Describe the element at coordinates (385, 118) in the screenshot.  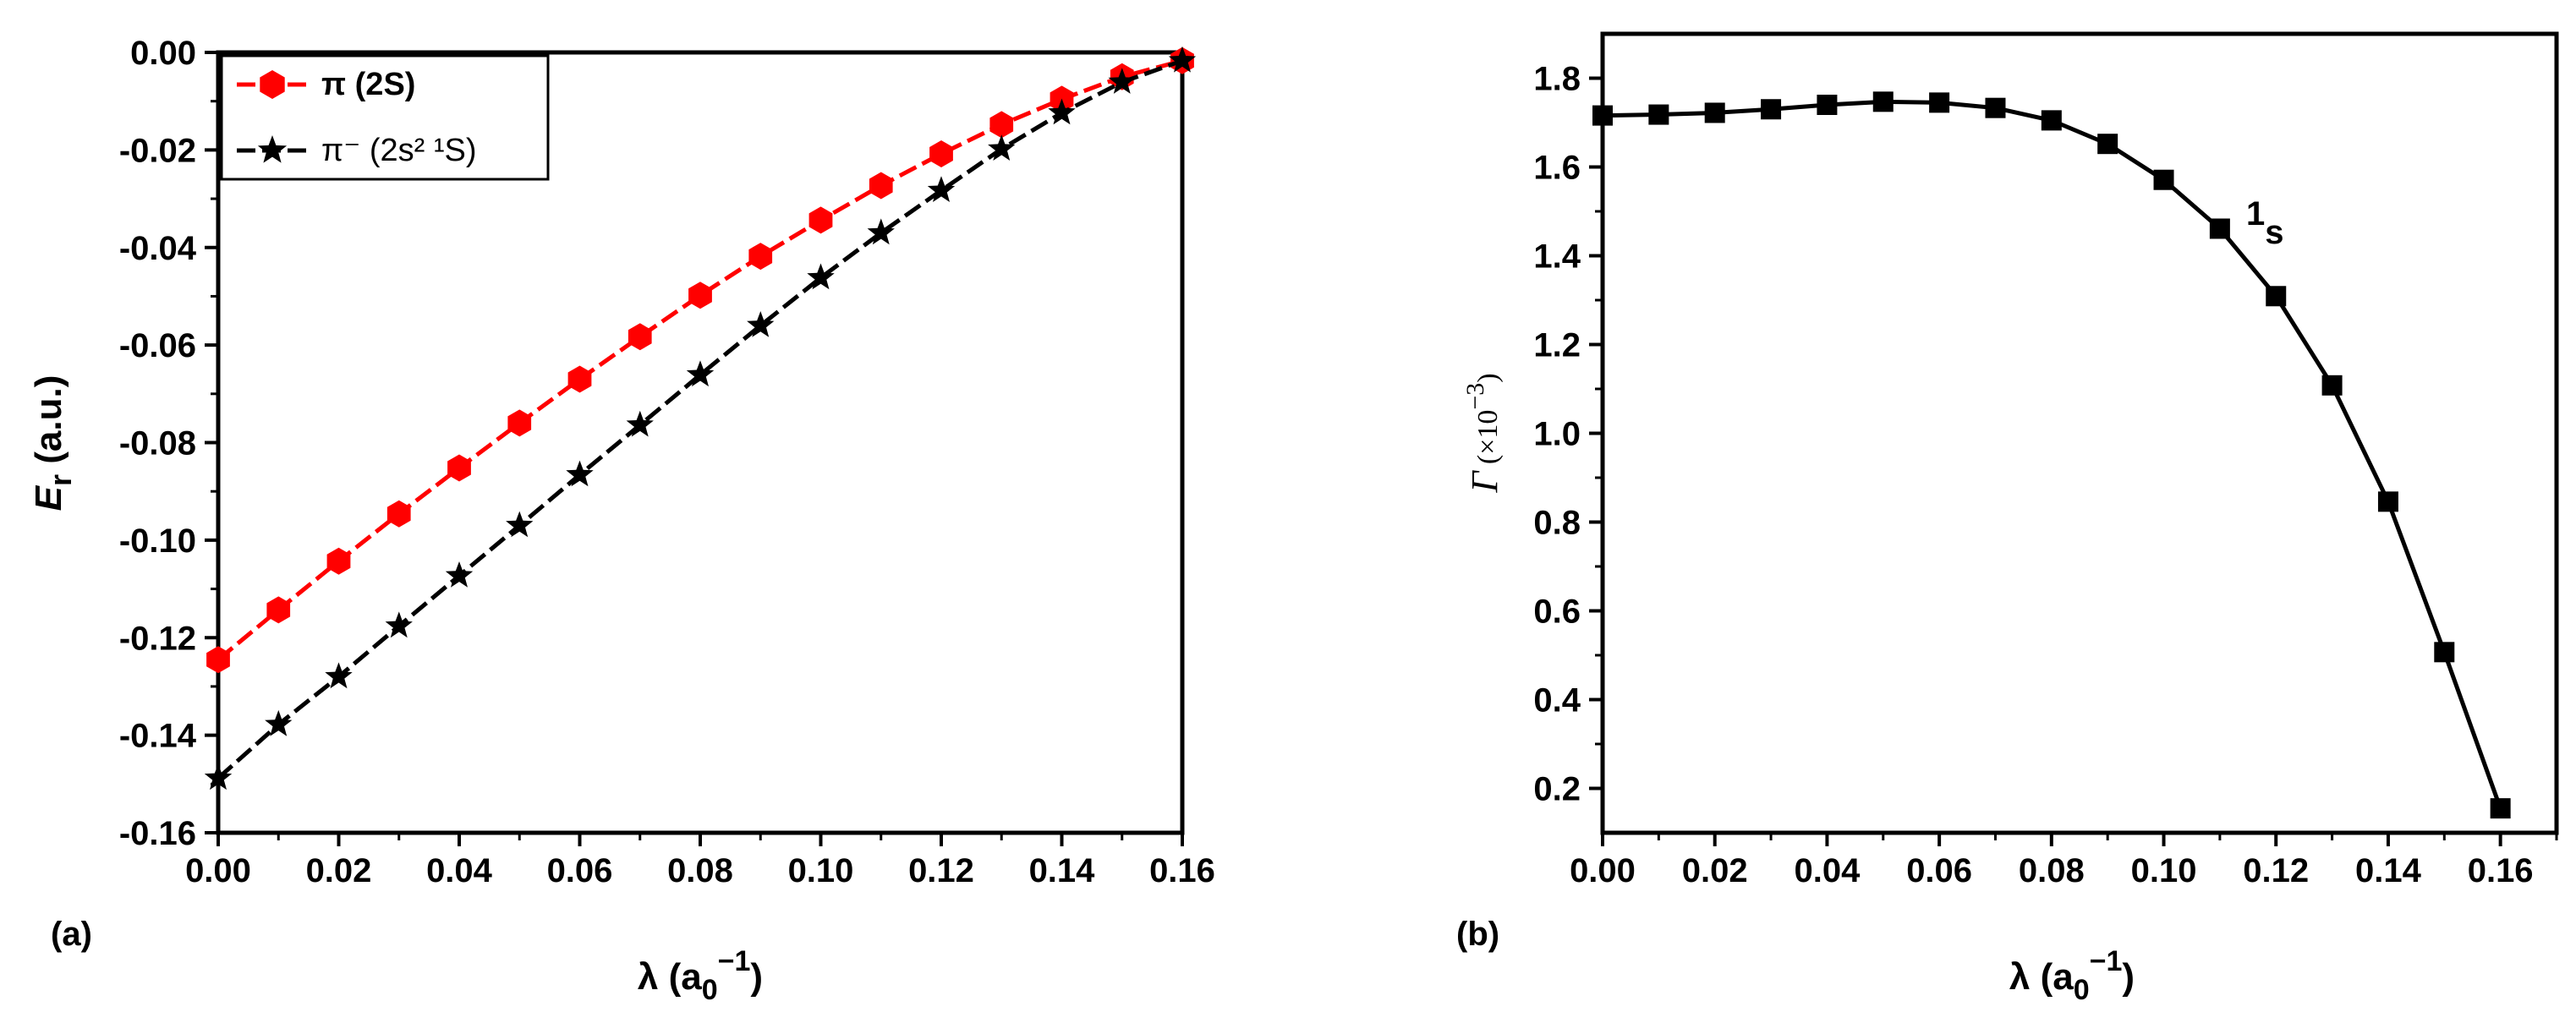
I see `legend-a: π (2S) π⁻ (2s² ¹S)` at that location.